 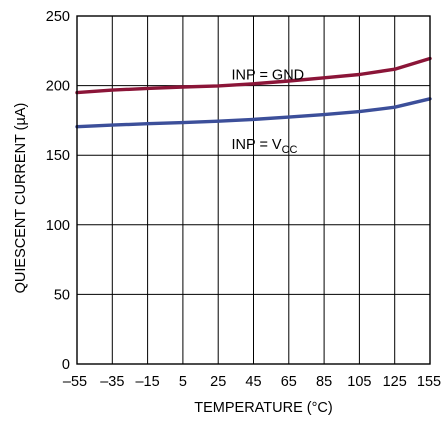 I want to click on series-lines, so click(x=253, y=92).